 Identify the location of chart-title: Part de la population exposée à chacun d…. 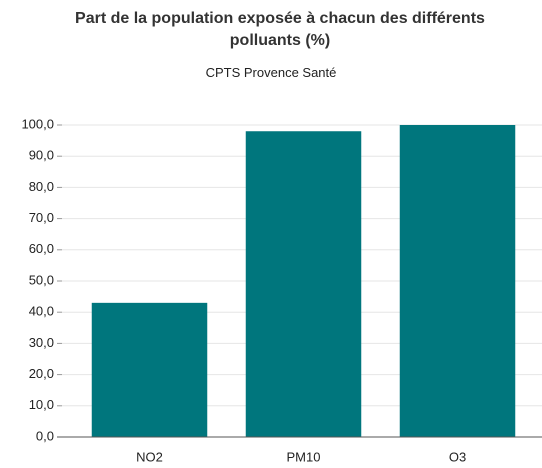
(280, 29).